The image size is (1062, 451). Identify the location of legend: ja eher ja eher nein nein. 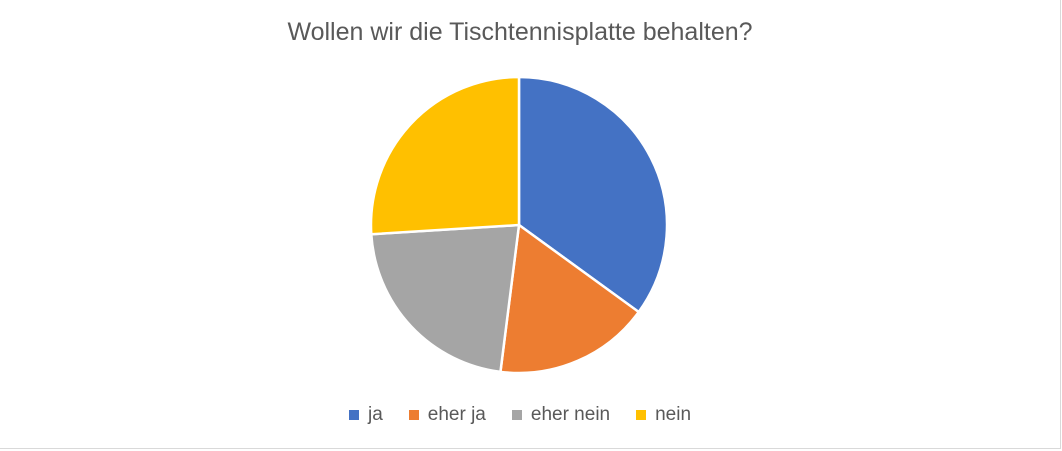
(520, 415).